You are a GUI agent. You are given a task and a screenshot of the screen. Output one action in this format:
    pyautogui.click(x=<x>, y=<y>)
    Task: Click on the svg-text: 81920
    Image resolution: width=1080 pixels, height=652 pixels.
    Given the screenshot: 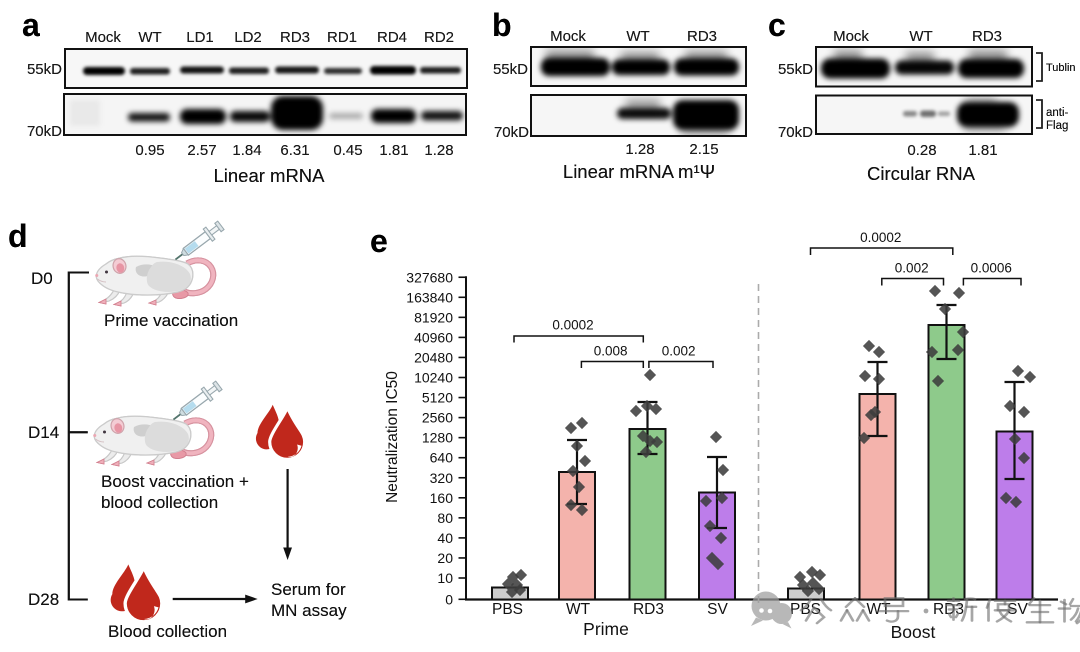 What is the action you would take?
    pyautogui.click(x=433, y=317)
    